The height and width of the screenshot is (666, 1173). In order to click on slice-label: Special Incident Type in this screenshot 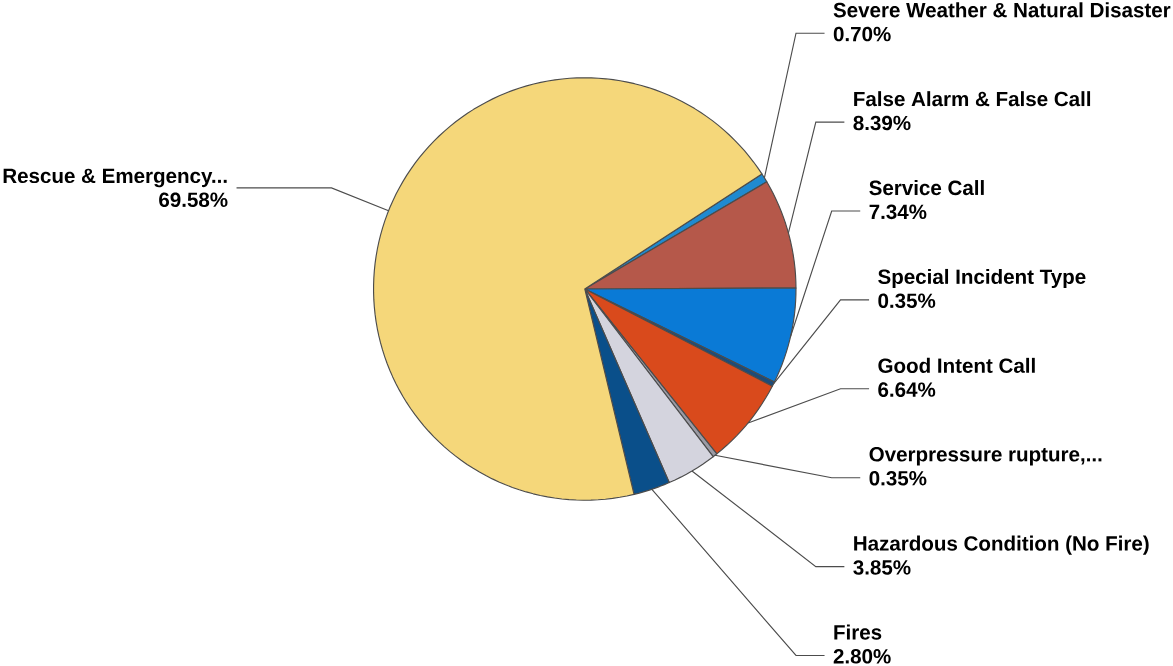, I will do `click(982, 278)`.